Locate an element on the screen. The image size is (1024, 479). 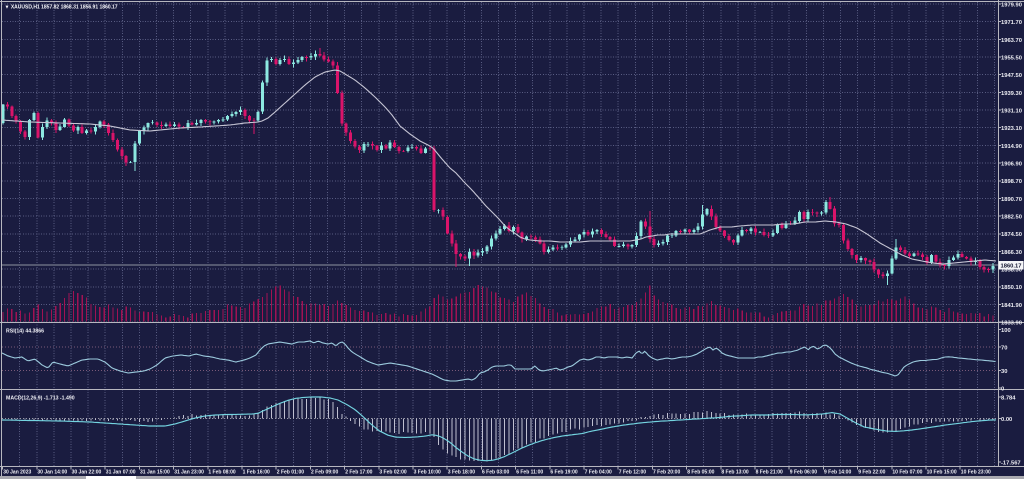
svg-text: 7 Feb 04:00 is located at coordinates (598, 473).